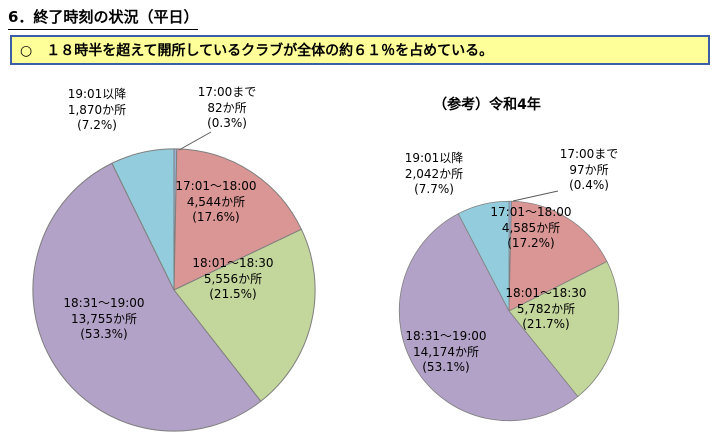  Describe the element at coordinates (216, 202) in the screenshot. I see `label-left-1701-1800: 17:01～18:00 4,544か所 (17.6%)` at that location.